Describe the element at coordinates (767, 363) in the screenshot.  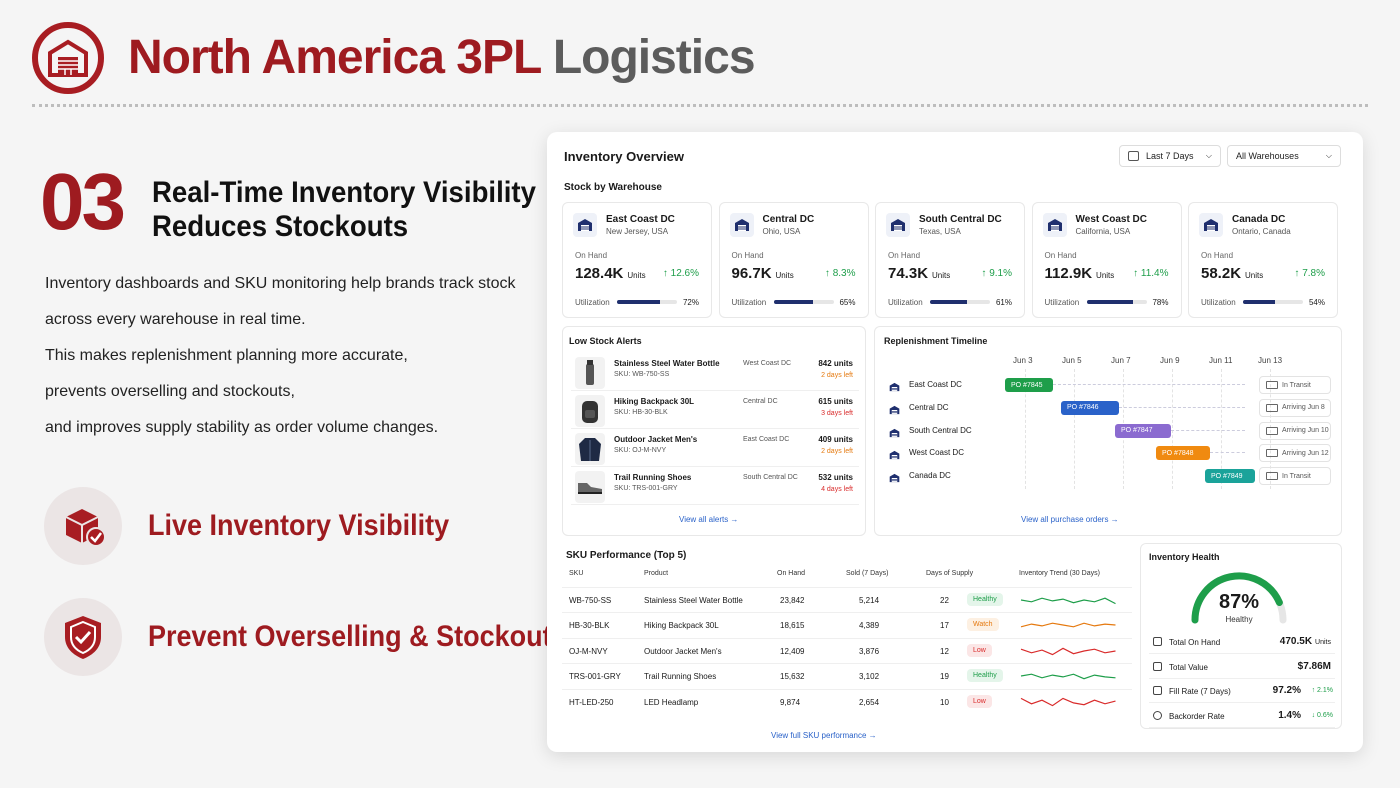
I see `alert-warehouse: West Coast DC` at that location.